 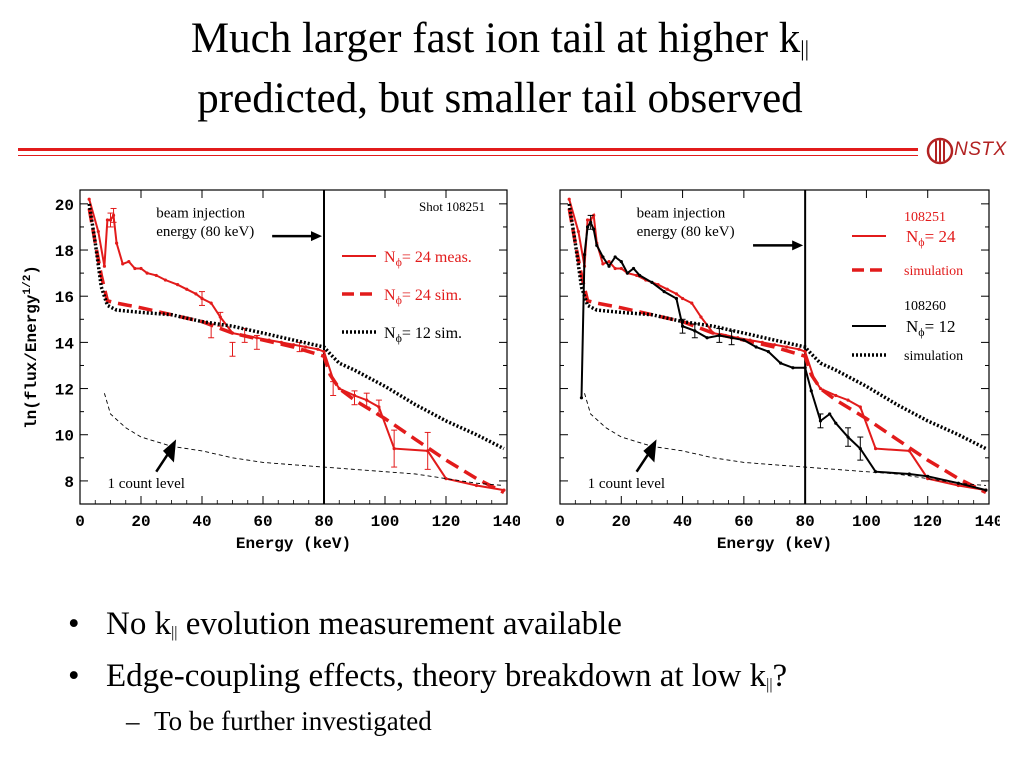 I want to click on x-tick-label: 40, so click(x=682, y=522).